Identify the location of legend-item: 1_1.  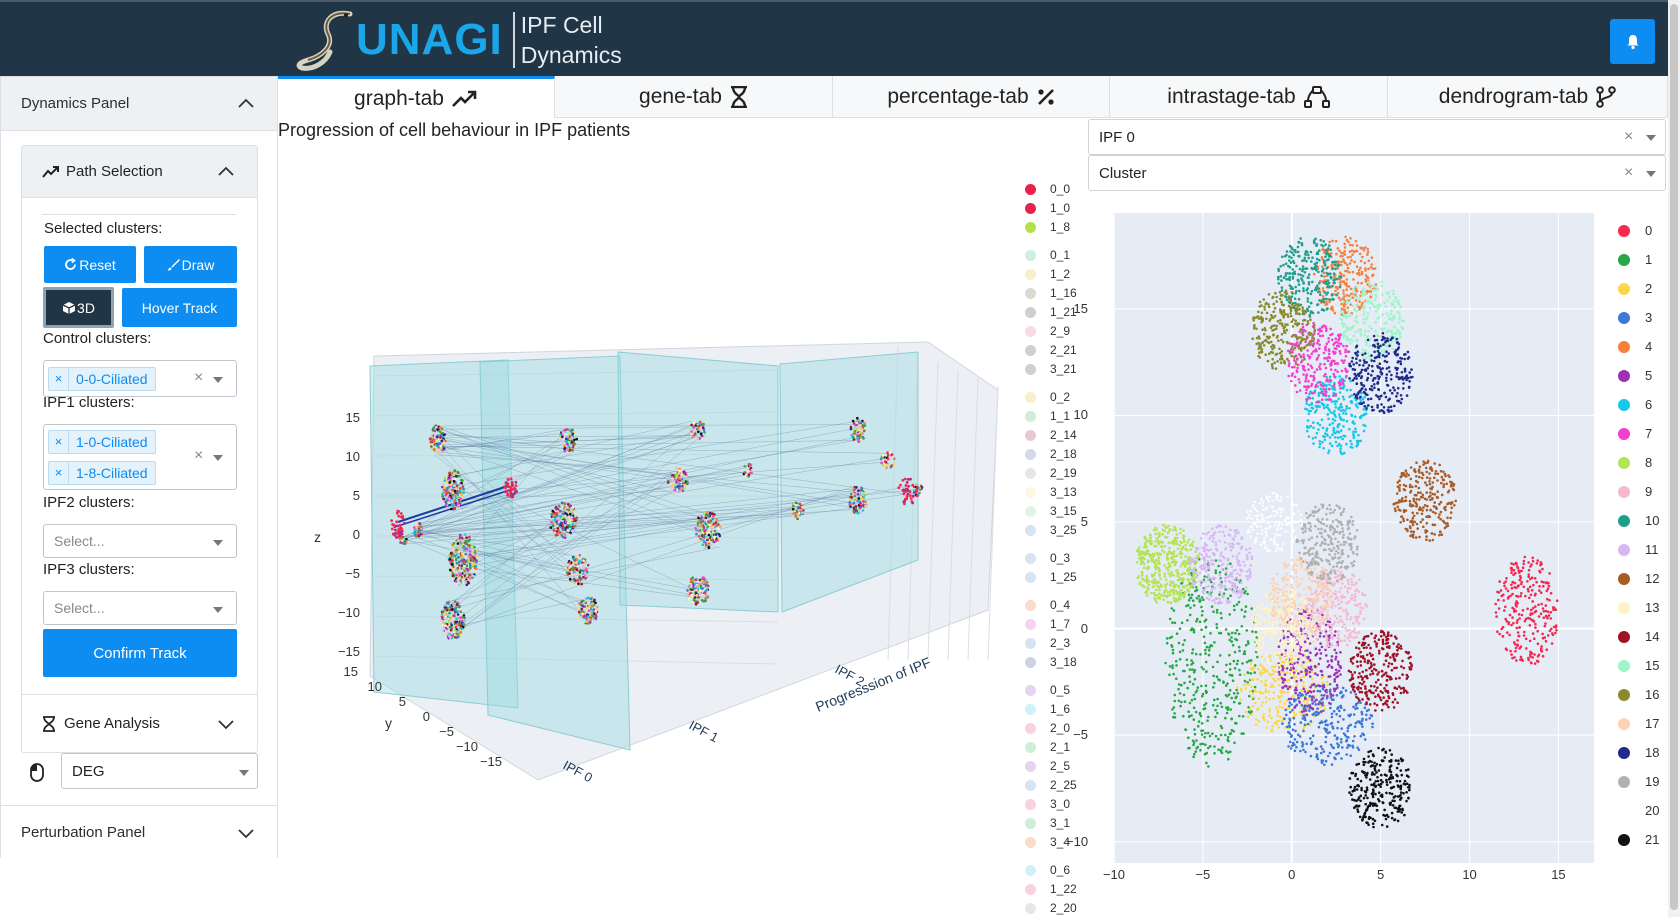
(1052, 416).